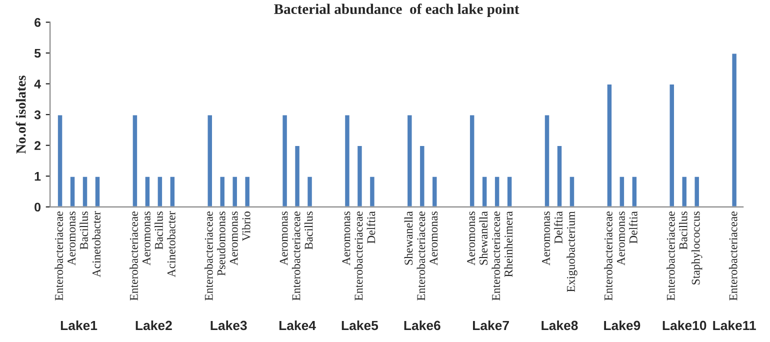  Describe the element at coordinates (21, 115) in the screenshot. I see `y-axis-title: No.of isolates` at that location.